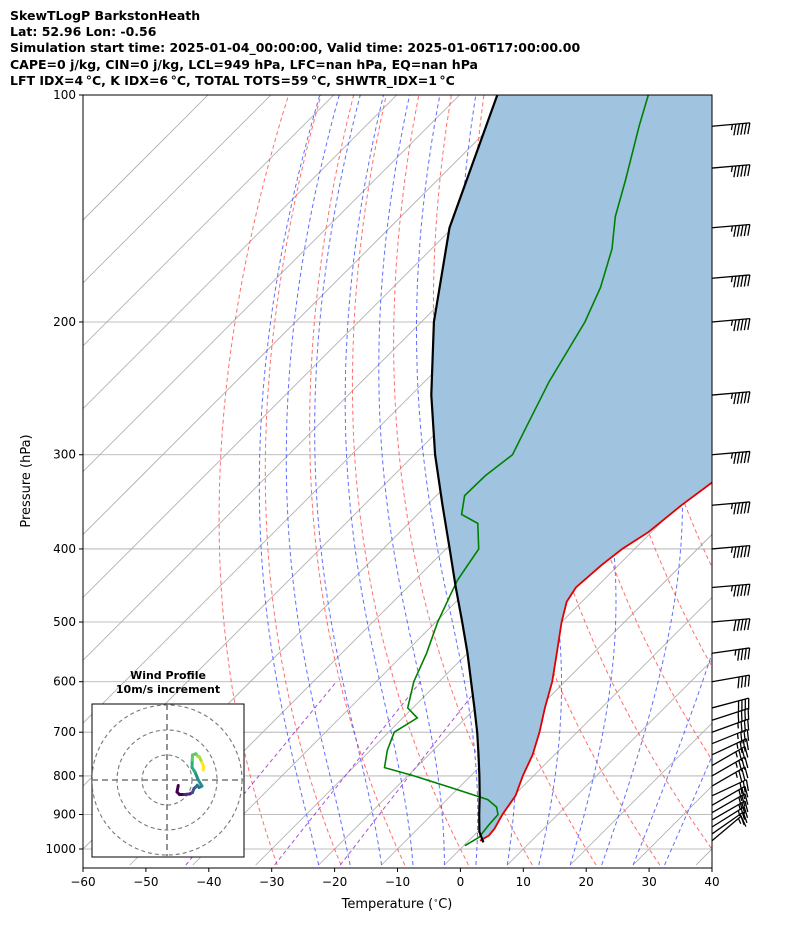  Describe the element at coordinates (461, 882) in the screenshot. I see `x-tick-label: 0` at that location.